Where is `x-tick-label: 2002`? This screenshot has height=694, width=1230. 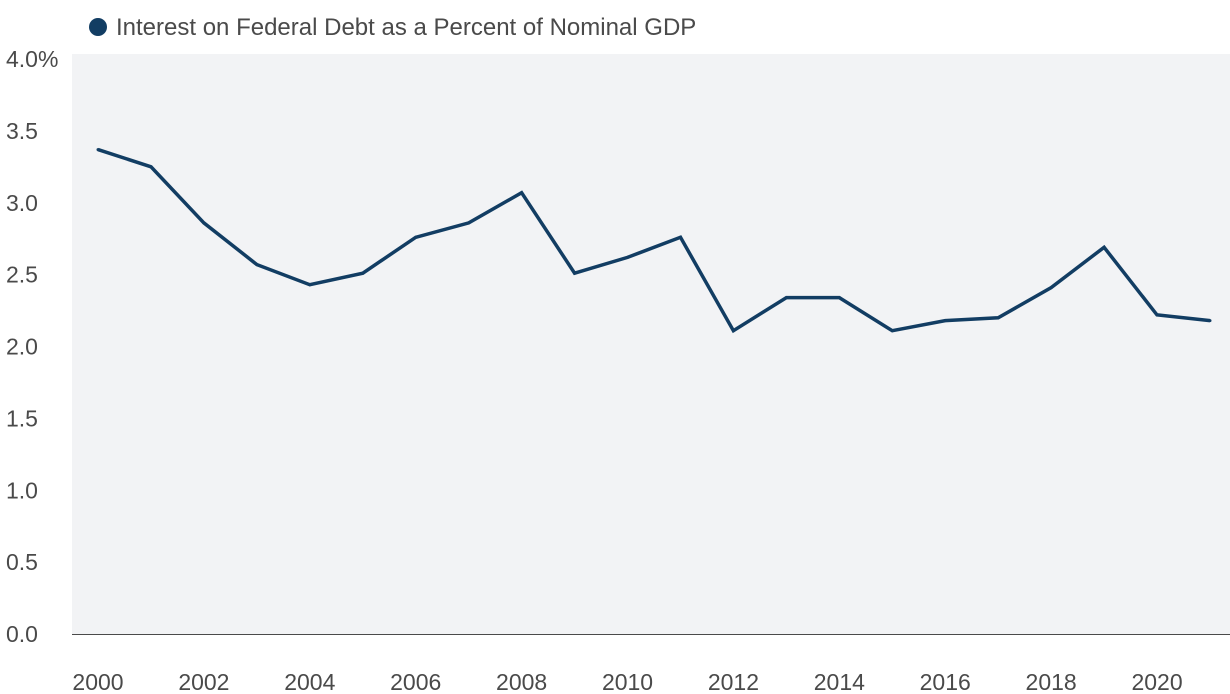 x-tick-label: 2002 is located at coordinates (203, 681).